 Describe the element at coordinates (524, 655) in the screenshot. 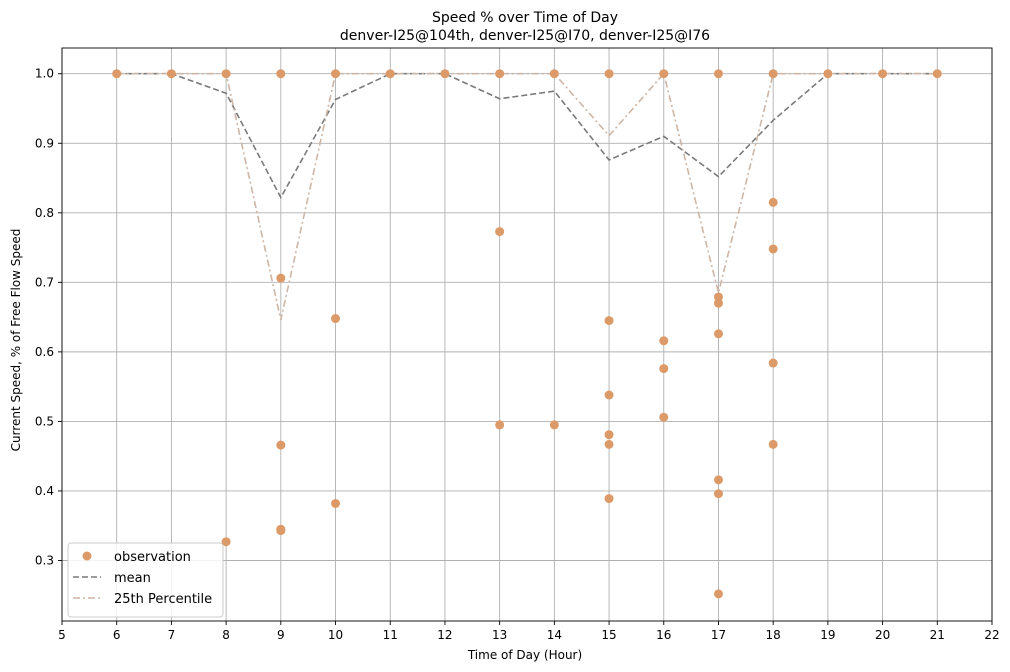

I see `x-axis-label: Time of Day (Hour)` at that location.